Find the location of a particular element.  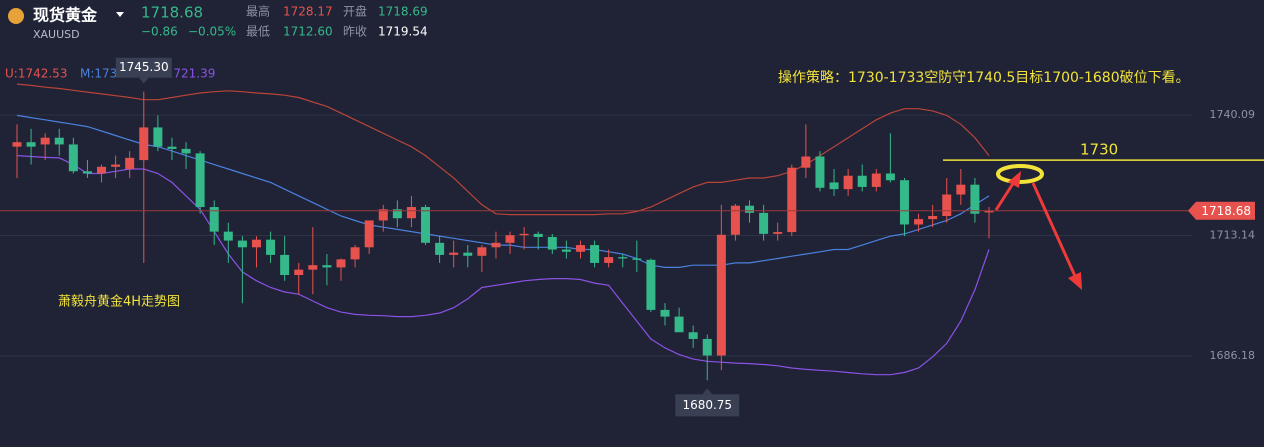

symbol-code: XAUUSD is located at coordinates (56, 34).